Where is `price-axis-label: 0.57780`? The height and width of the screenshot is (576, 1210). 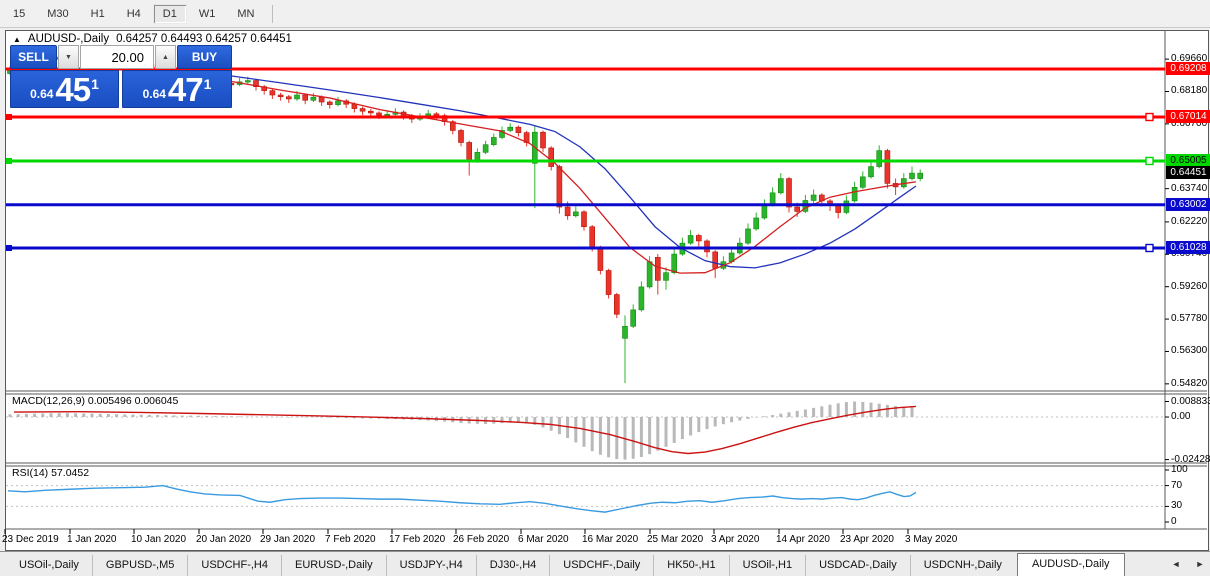
price-axis-label: 0.57780 is located at coordinates (1189, 319).